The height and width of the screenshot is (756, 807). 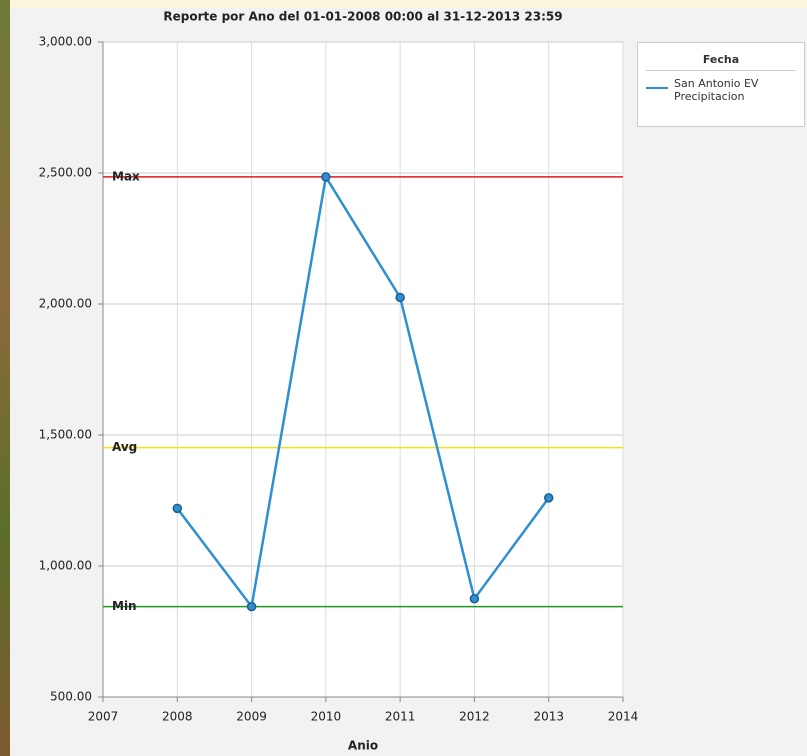 What do you see at coordinates (363, 746) in the screenshot?
I see `x-axis-label: Anio` at bounding box center [363, 746].